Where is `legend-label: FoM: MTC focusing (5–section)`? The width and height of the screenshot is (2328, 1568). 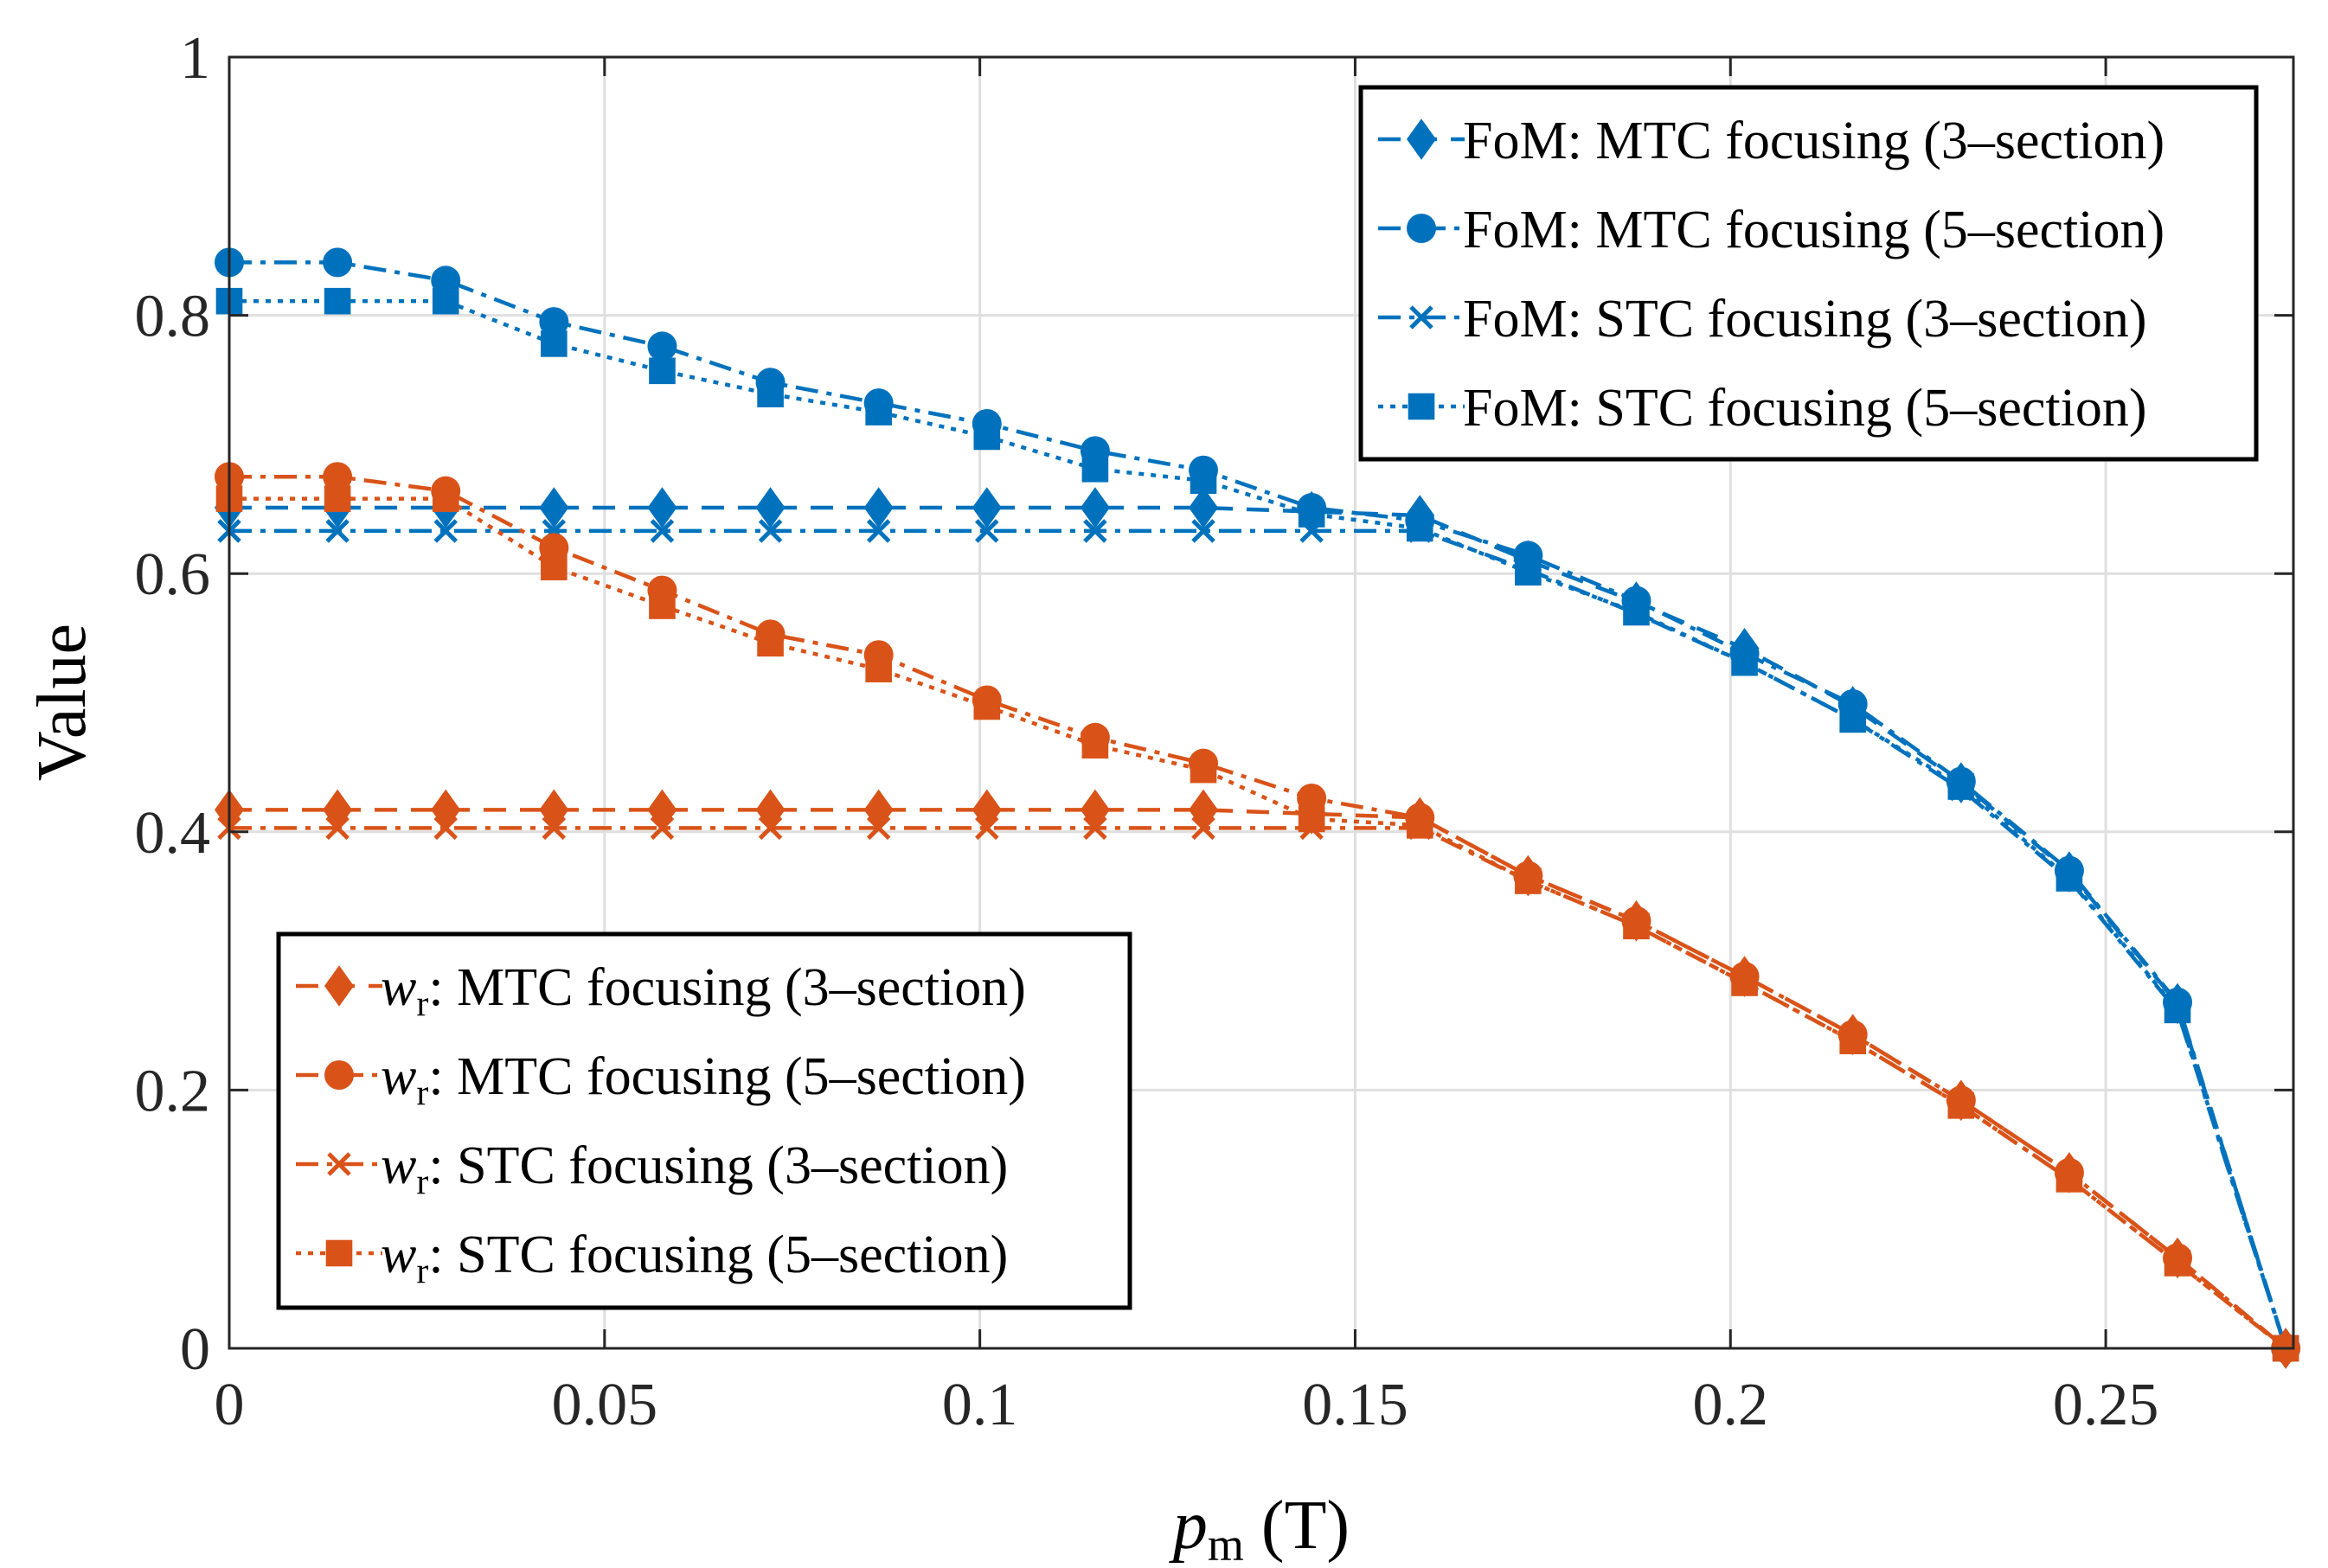 legend-label: FoM: MTC focusing (5–section) is located at coordinates (1813, 230).